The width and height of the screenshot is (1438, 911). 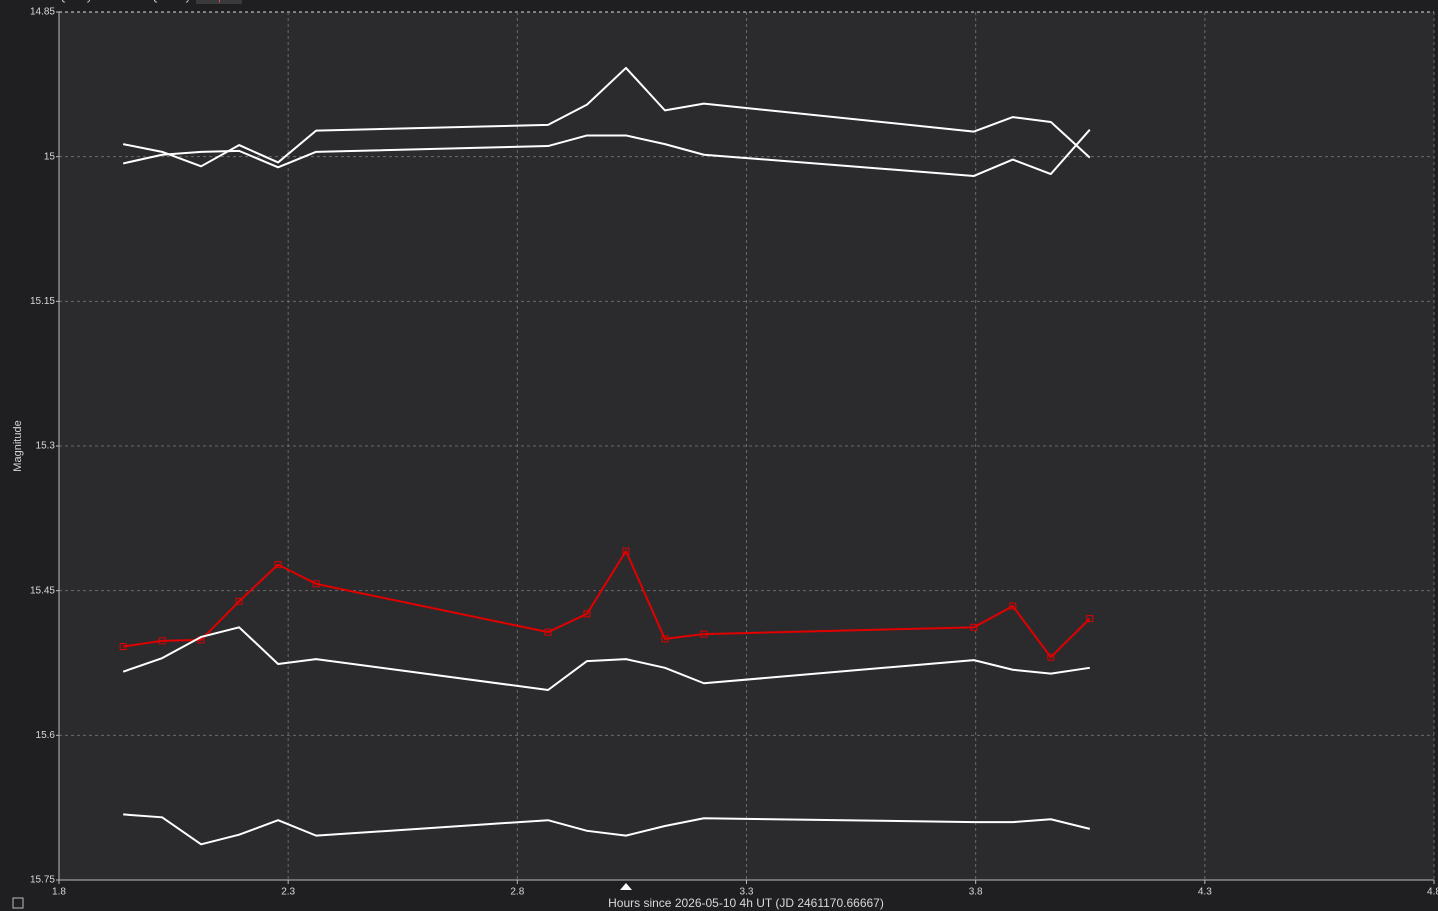 What do you see at coordinates (119, 1) in the screenshot?
I see `tab: Filter` at bounding box center [119, 1].